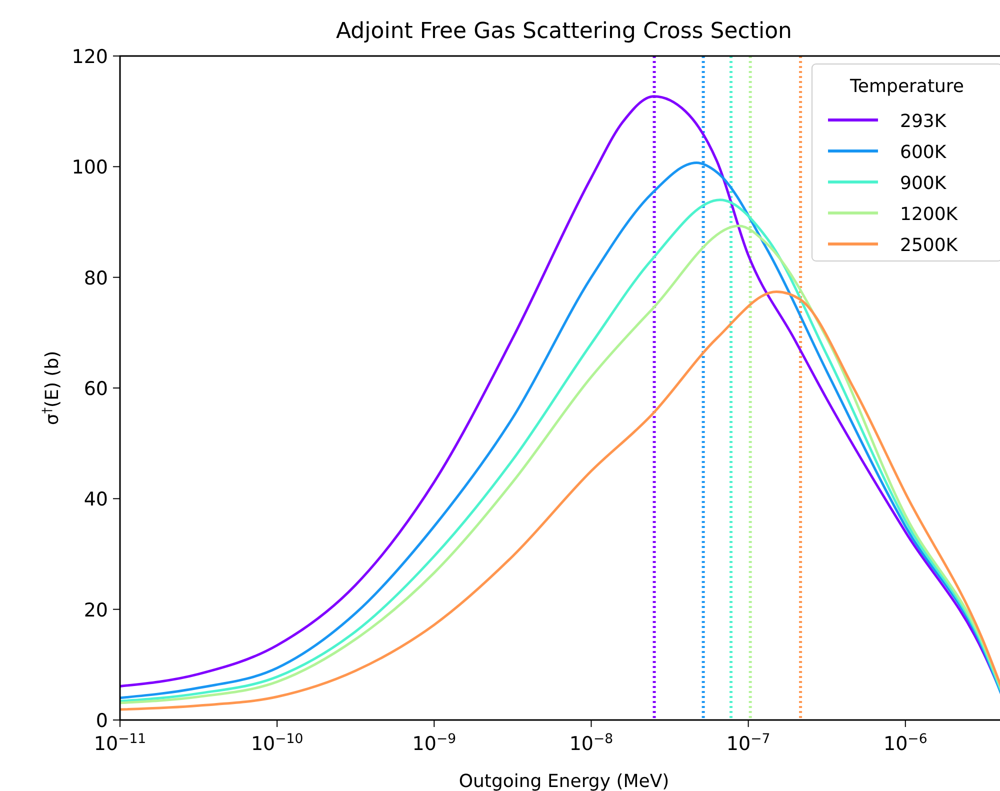 This screenshot has height=791, width=1000. I want to click on legend-title: Temperature, so click(906, 86).